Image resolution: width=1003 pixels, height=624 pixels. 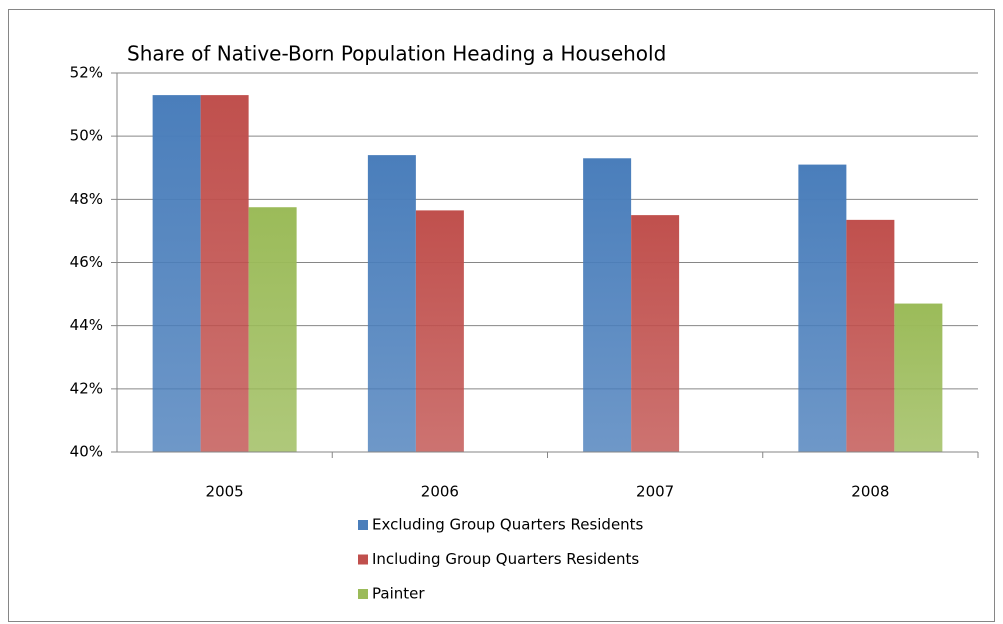 What do you see at coordinates (505, 559) in the screenshot?
I see `legend-label: Including Group Quarters Residents` at bounding box center [505, 559].